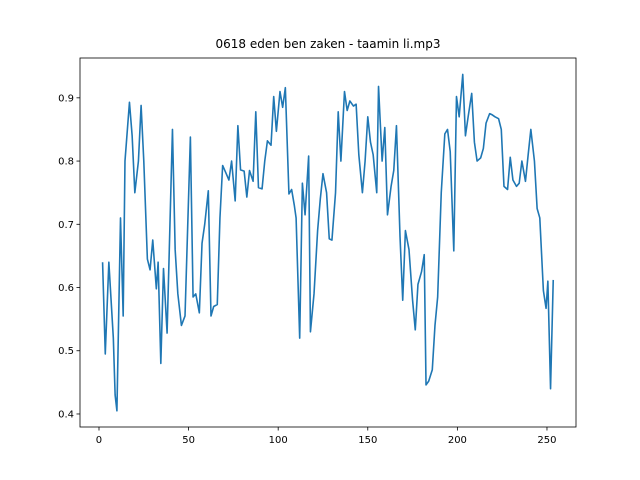  I want to click on x-tick-label: 50, so click(188, 440).